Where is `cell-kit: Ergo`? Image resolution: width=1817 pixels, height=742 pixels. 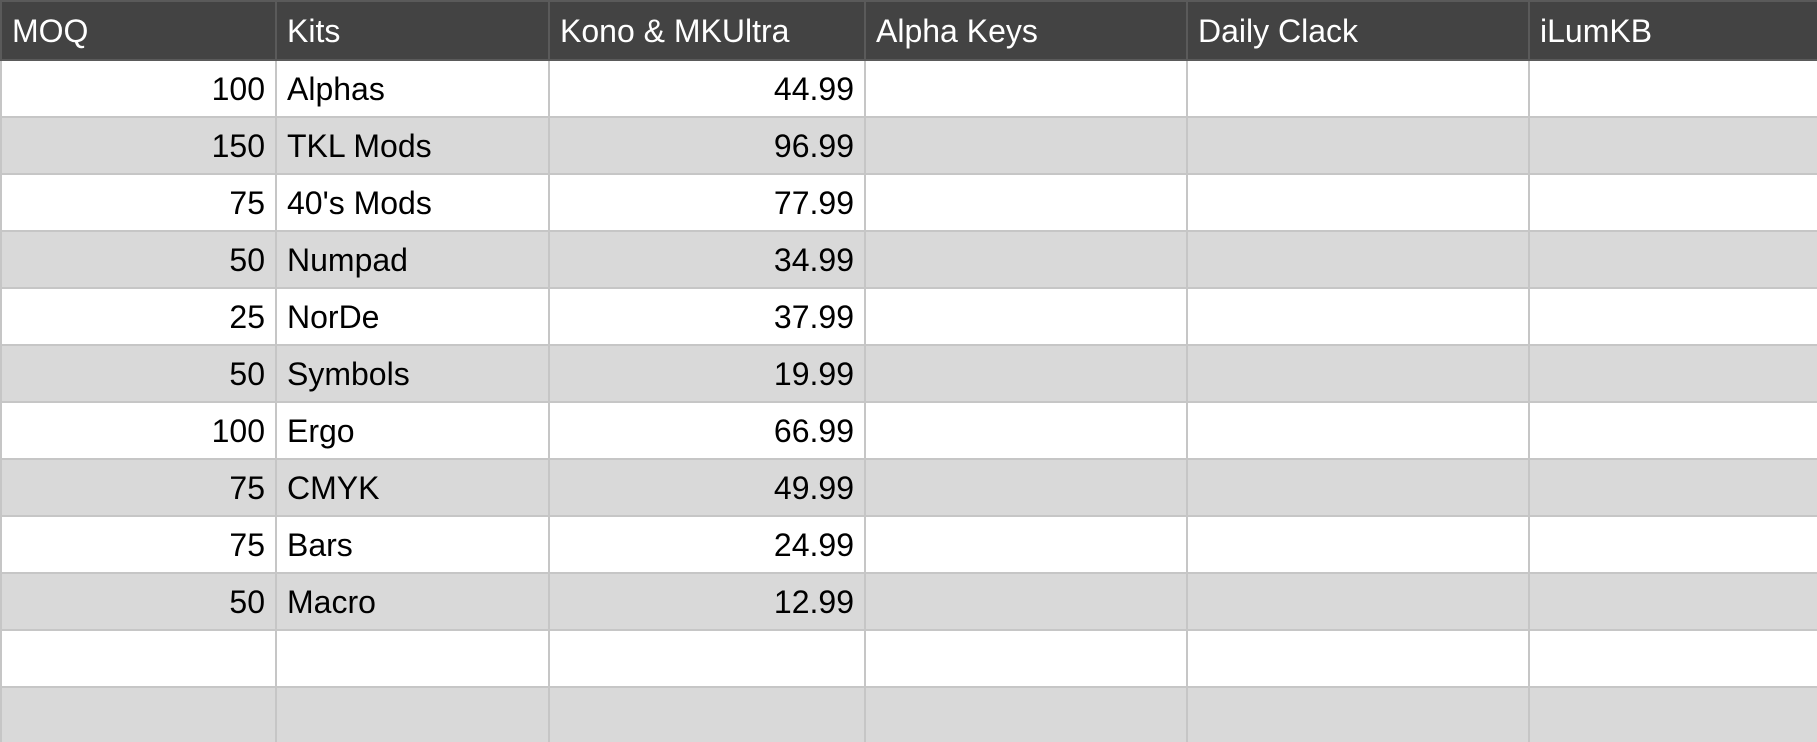 cell-kit: Ergo is located at coordinates (412, 430).